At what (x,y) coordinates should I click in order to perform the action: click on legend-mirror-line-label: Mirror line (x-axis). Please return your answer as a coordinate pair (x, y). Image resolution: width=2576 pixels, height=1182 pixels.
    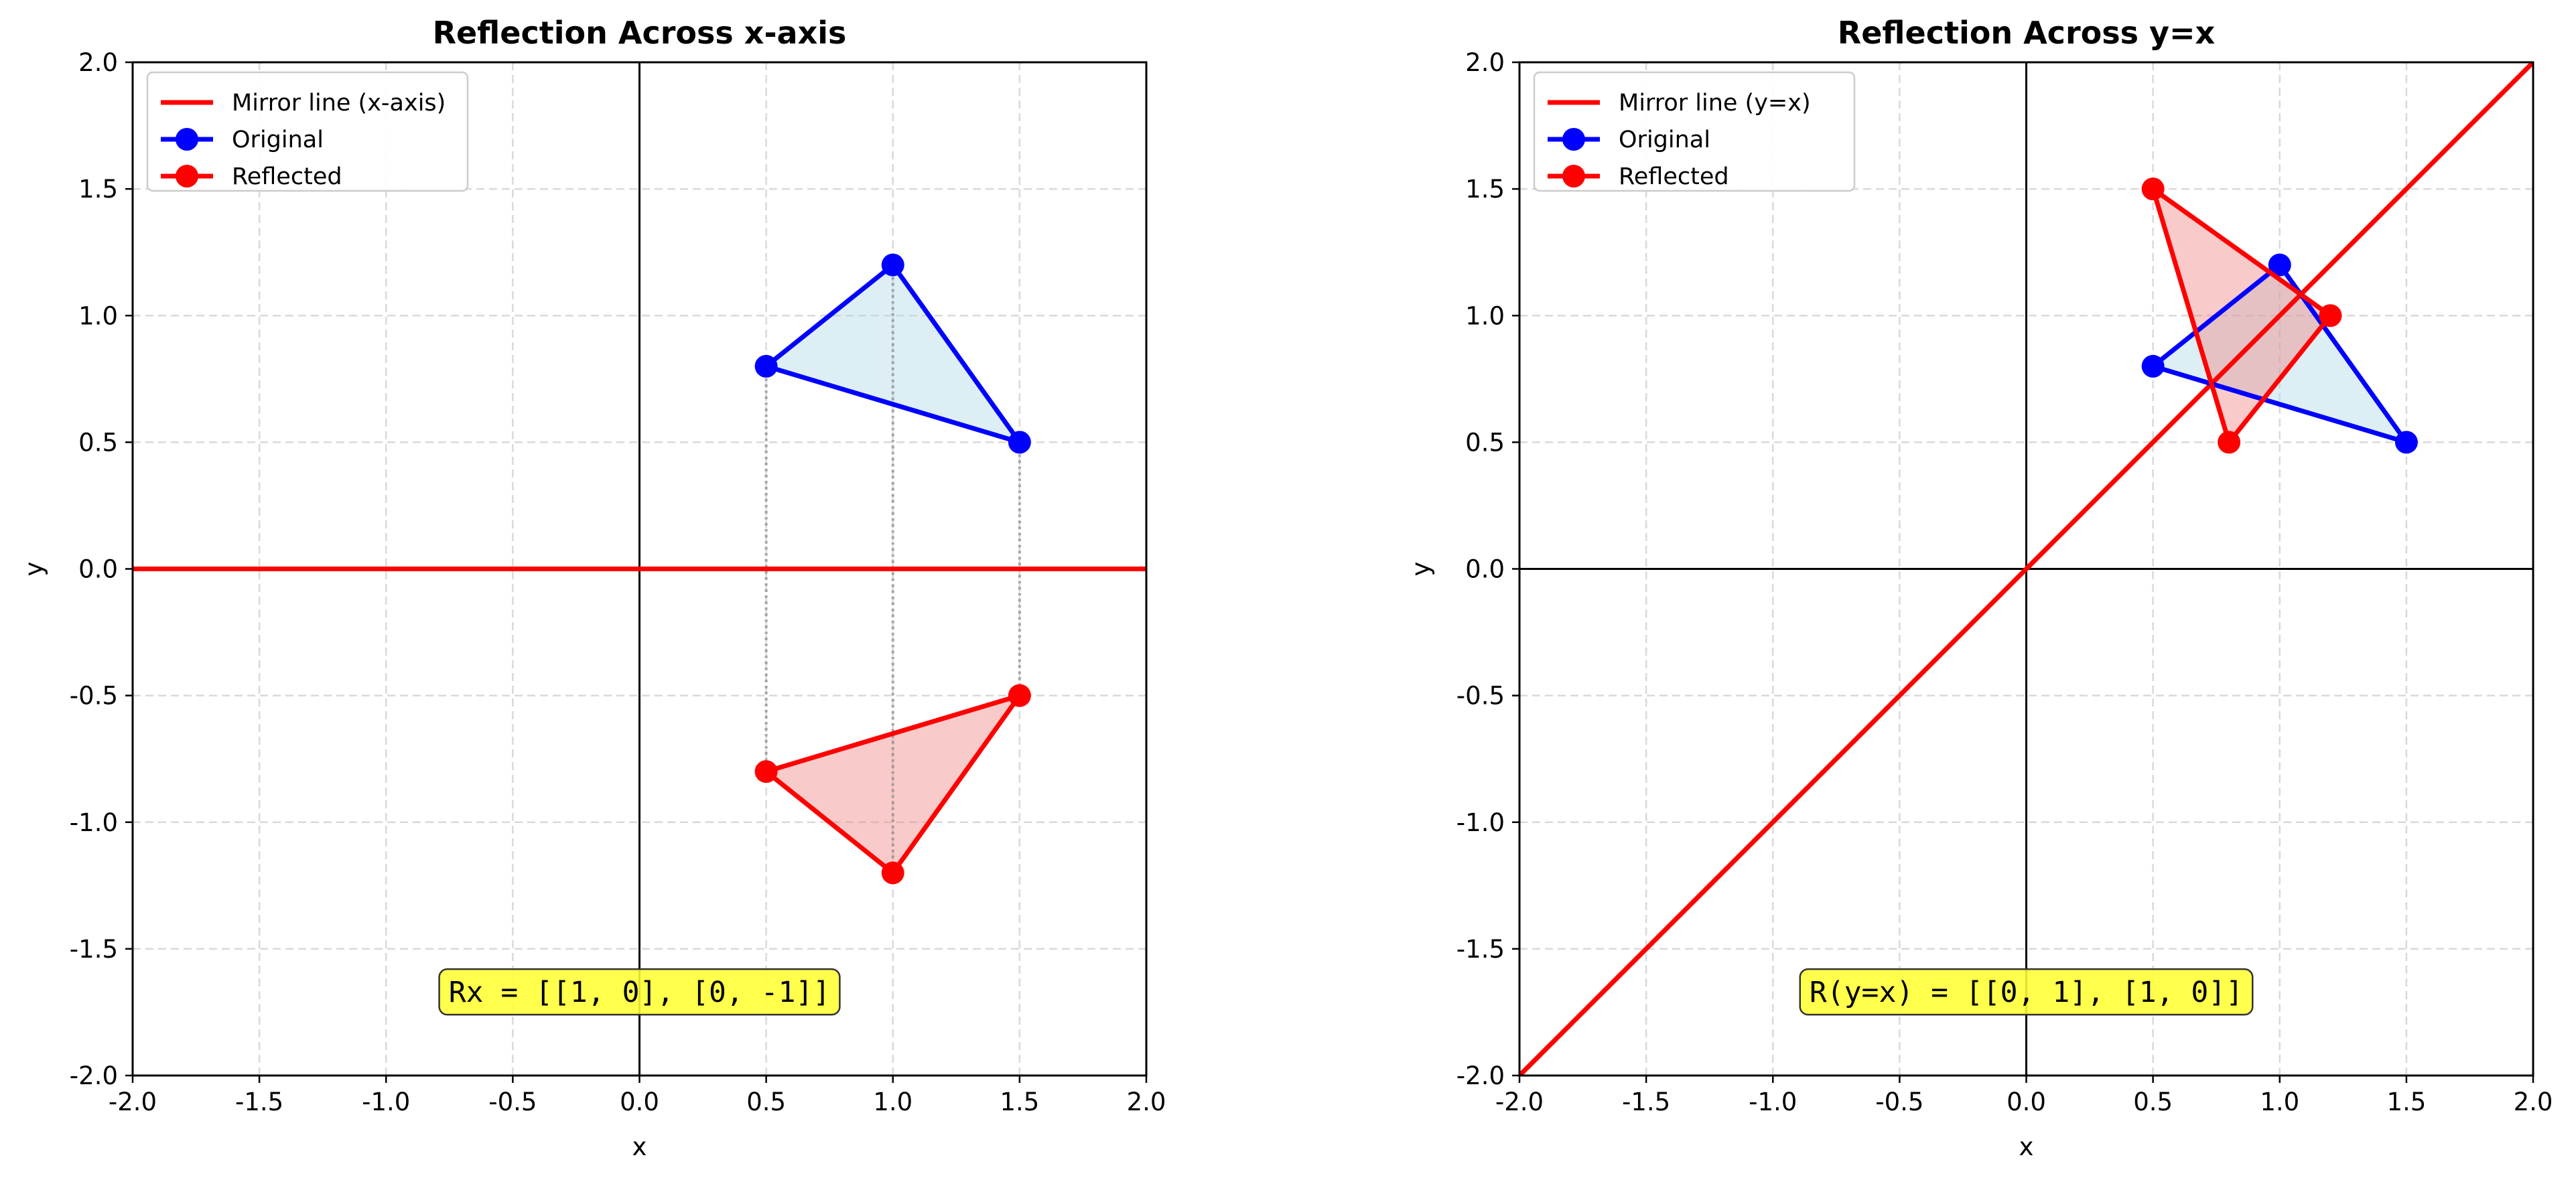
    Looking at the image, I should click on (339, 103).